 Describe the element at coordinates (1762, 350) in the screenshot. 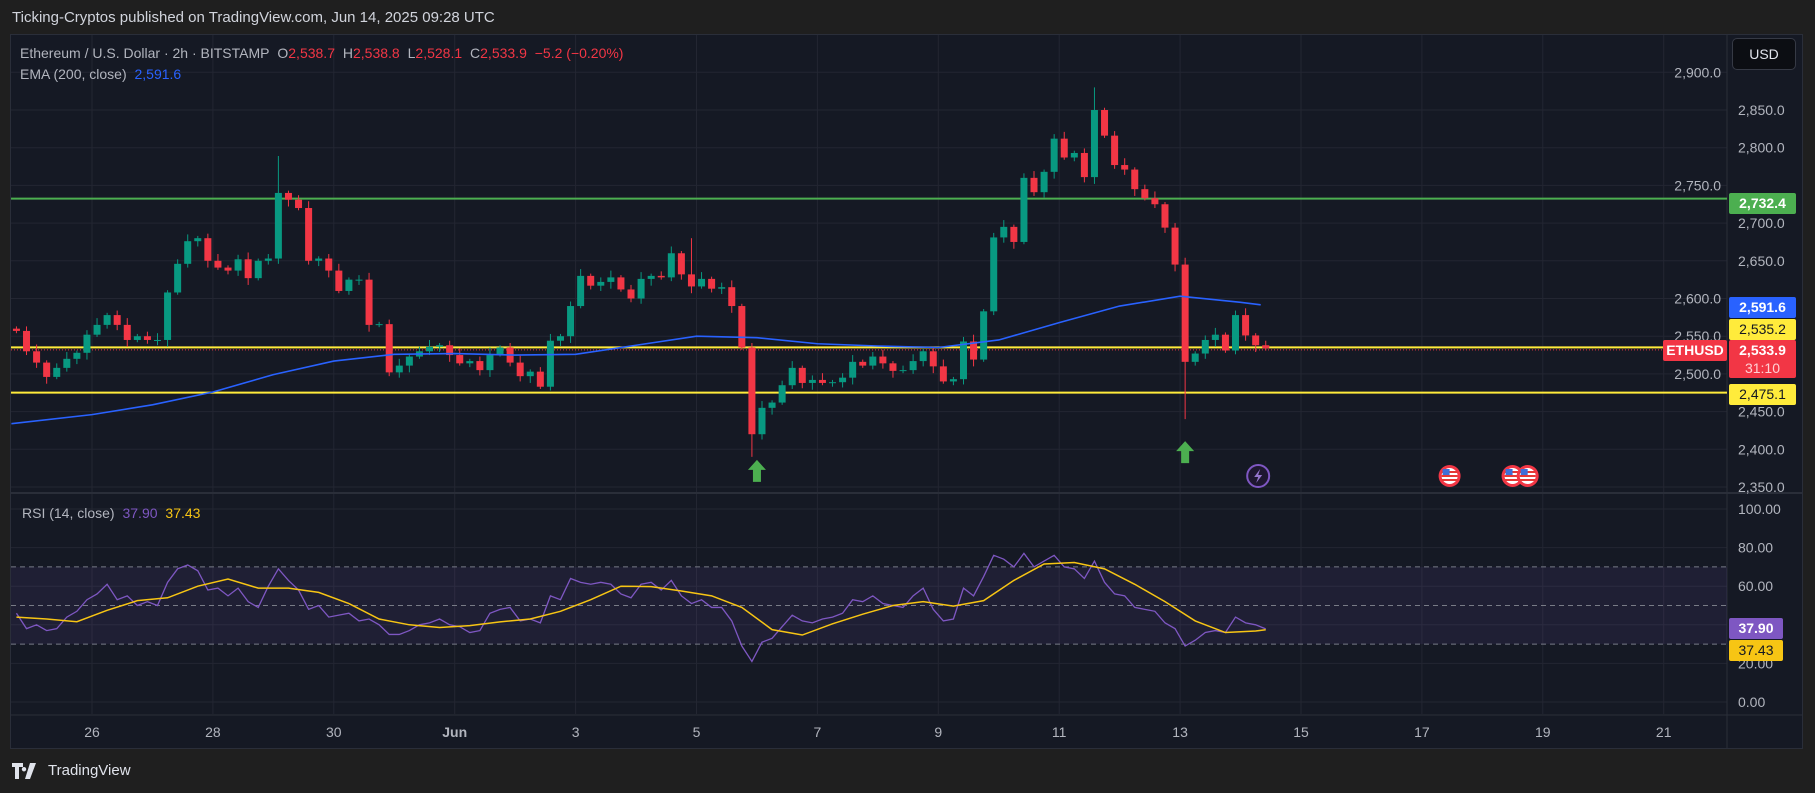

I see `last-price-value: 2,533.9` at that location.